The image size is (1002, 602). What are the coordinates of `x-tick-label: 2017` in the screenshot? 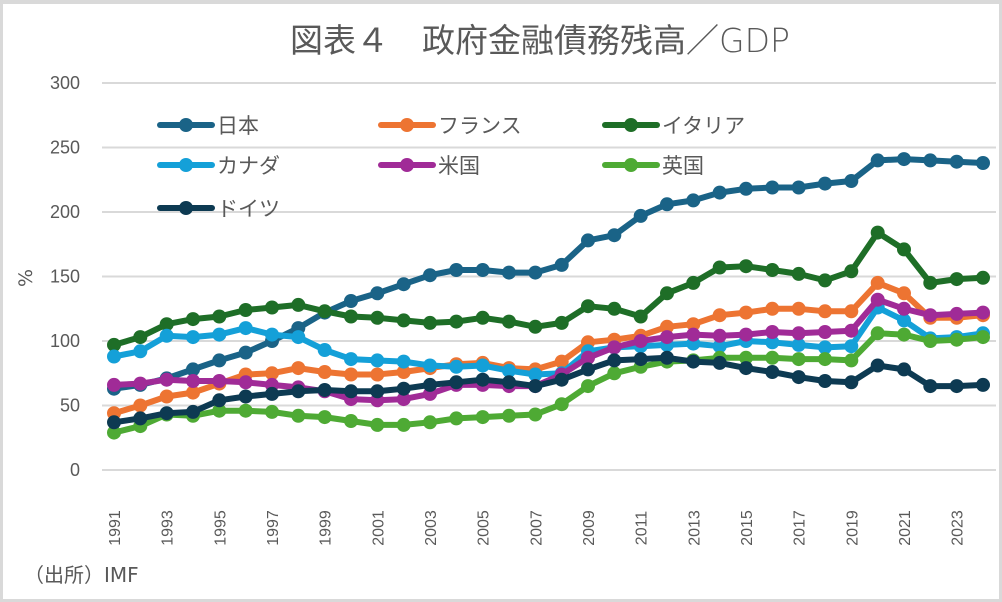 It's located at (800, 528).